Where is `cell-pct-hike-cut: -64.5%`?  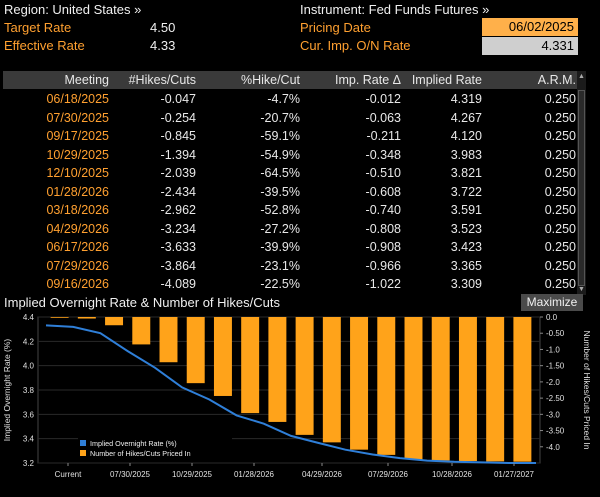
cell-pct-hike-cut: -64.5% is located at coordinates (280, 173).